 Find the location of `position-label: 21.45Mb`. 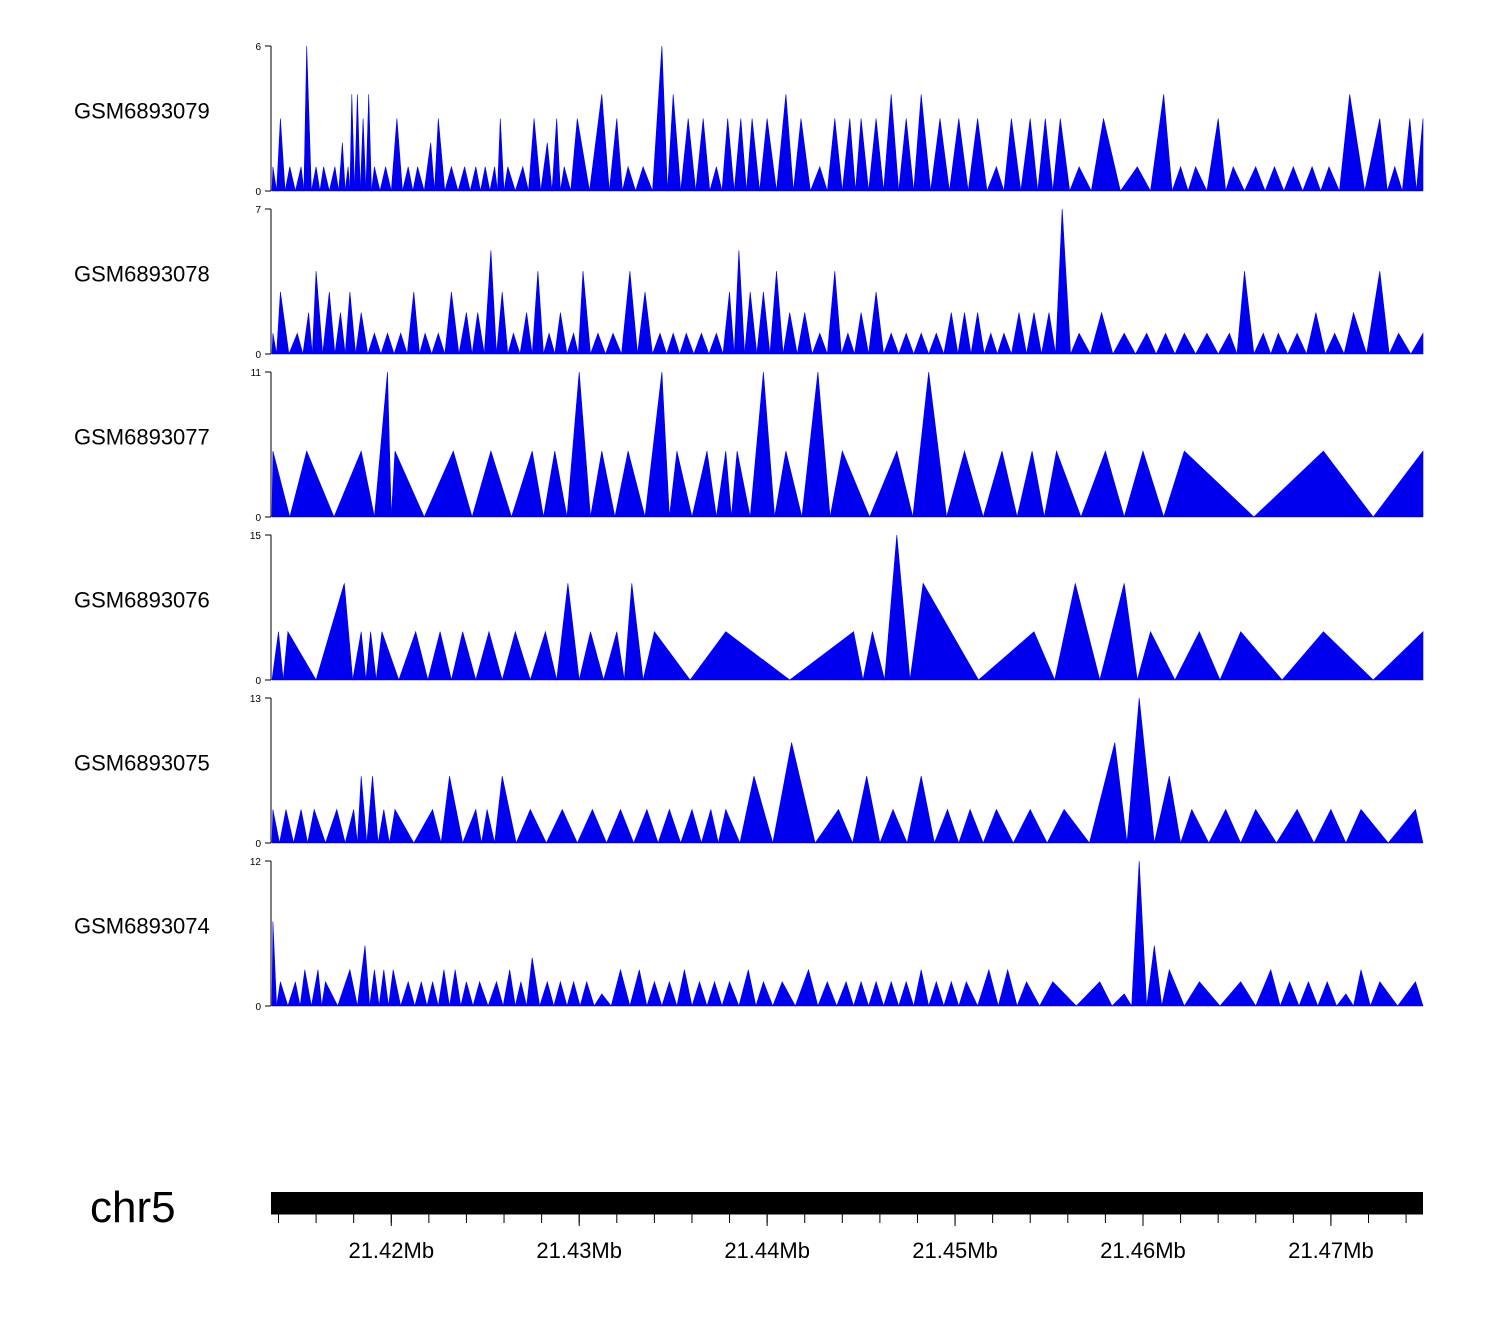

position-label: 21.45Mb is located at coordinates (955, 1250).